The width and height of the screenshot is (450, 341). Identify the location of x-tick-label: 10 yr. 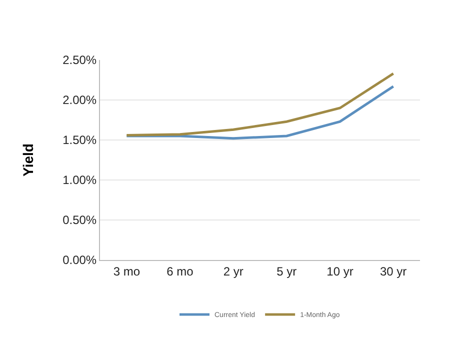
(340, 271).